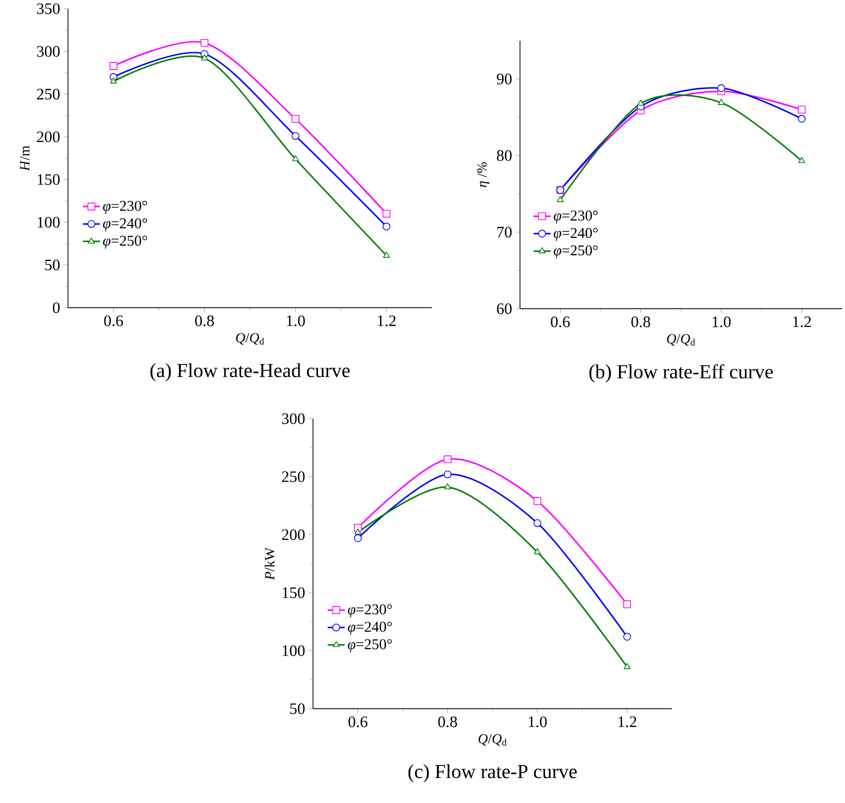 Image resolution: width=845 pixels, height=803 pixels. What do you see at coordinates (492, 773) in the screenshot?
I see `text: (c) Flow rate-P curve` at bounding box center [492, 773].